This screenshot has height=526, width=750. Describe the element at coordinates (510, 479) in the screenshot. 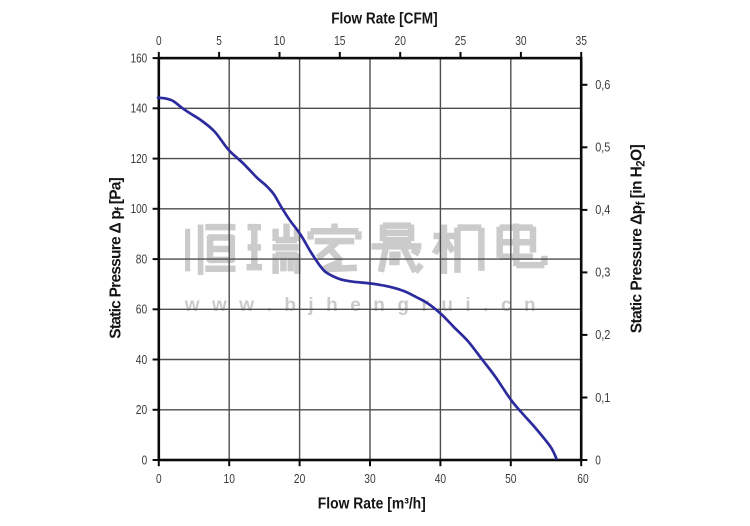

I see `svg-text: 50` at that location.